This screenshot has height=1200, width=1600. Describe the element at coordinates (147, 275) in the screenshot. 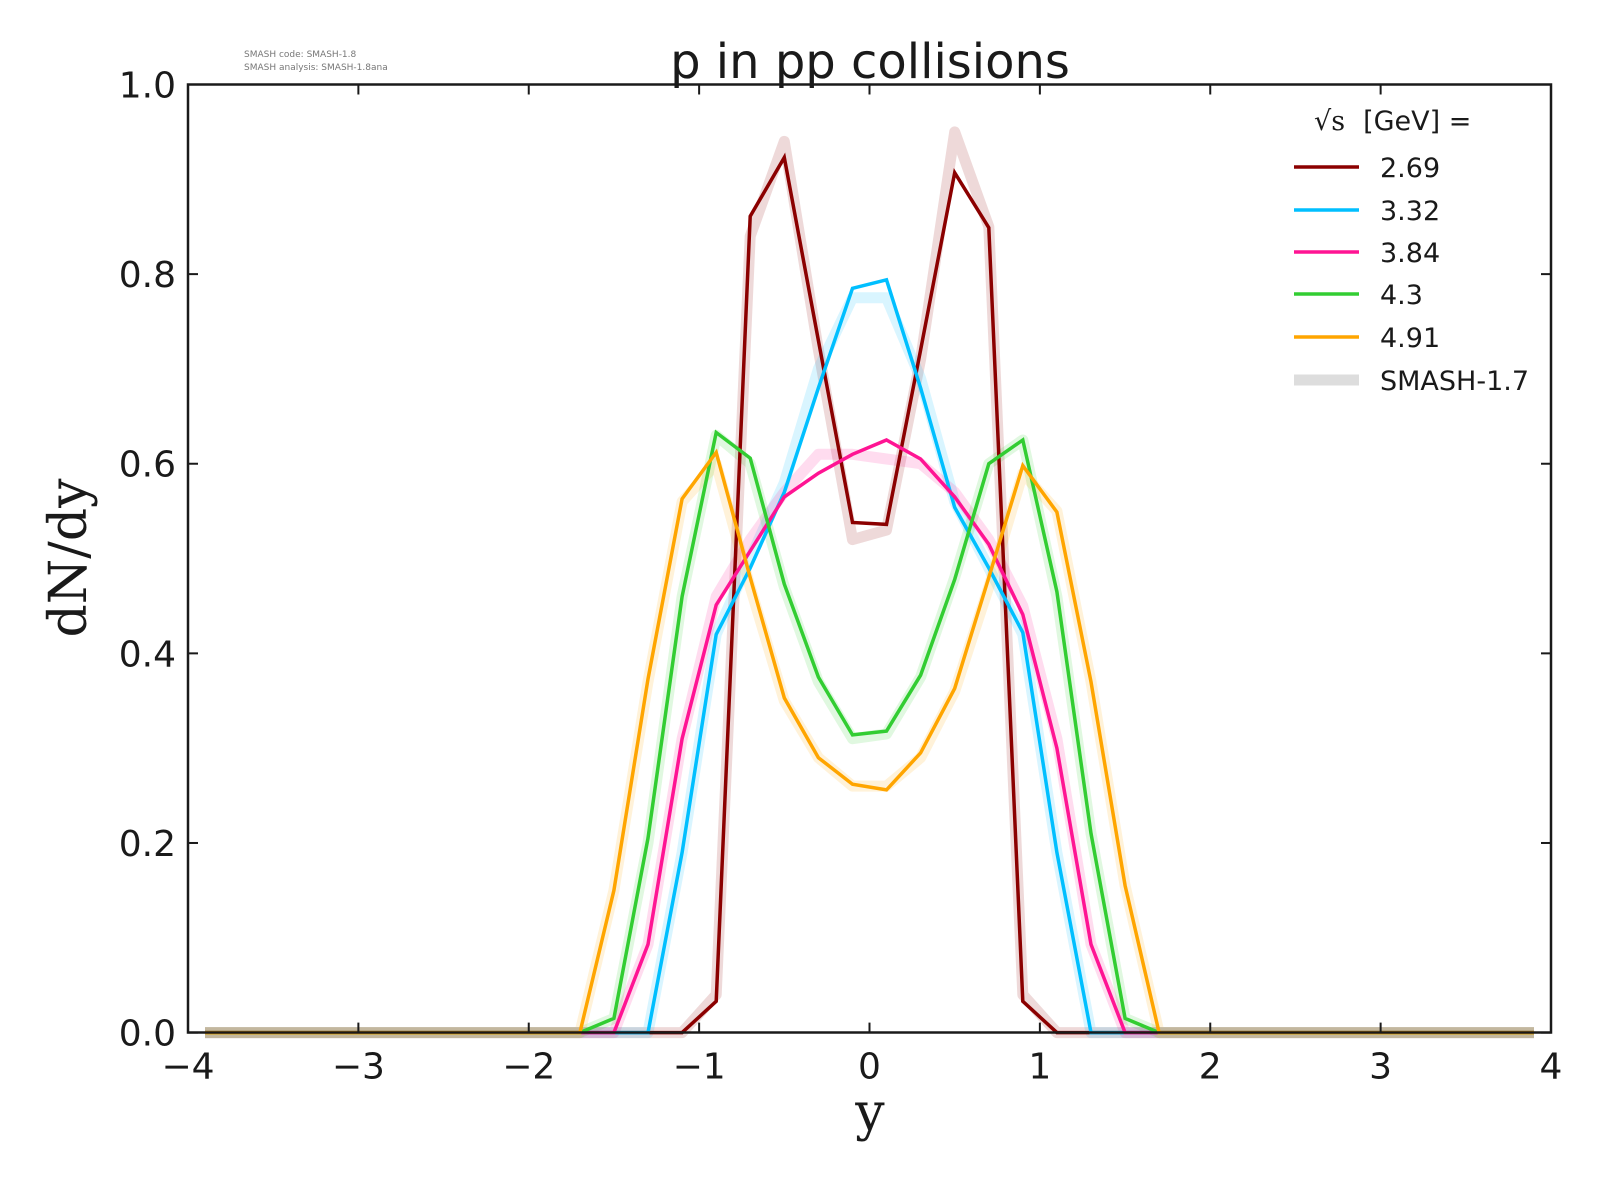

I see `y-tick-label: 0.8` at that location.